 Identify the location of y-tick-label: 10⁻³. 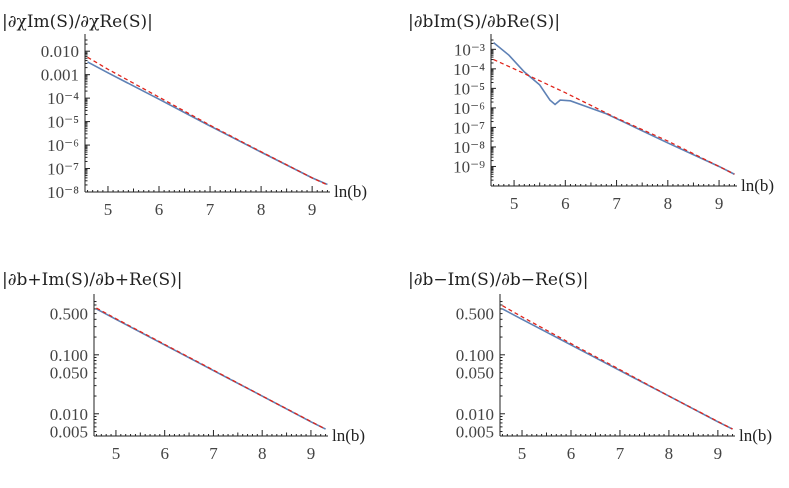
(469, 49).